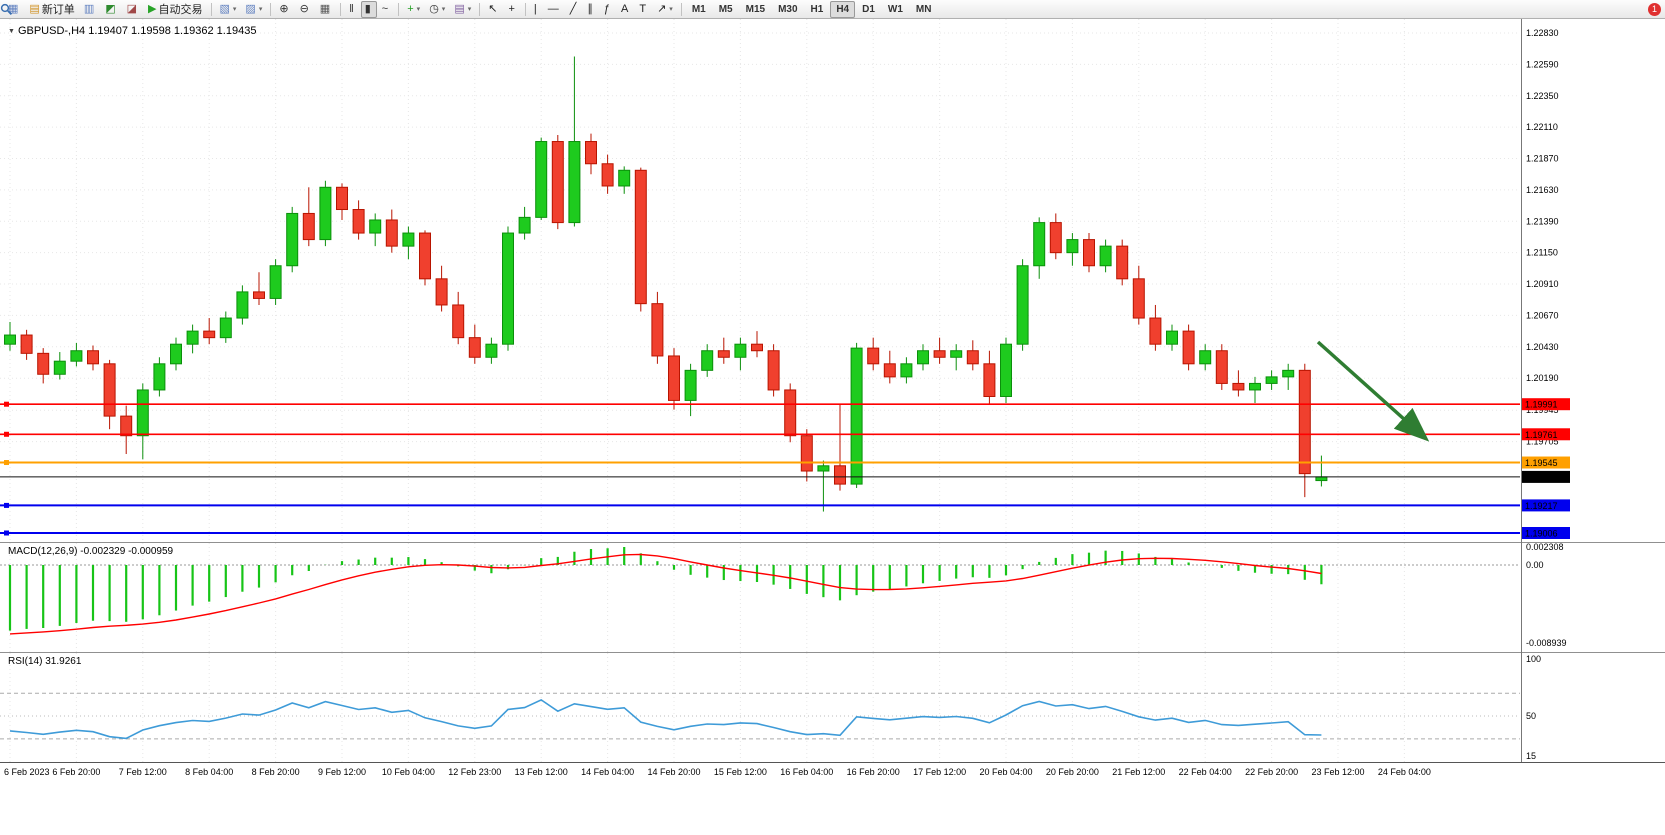 The height and width of the screenshot is (835, 1665). I want to click on navigator-icon-glyph: ◪, so click(132, 8).